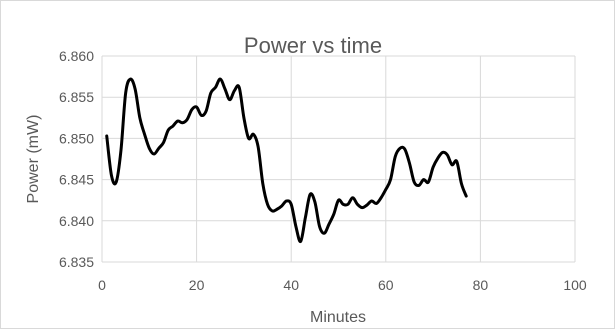  Describe the element at coordinates (338, 317) in the screenshot. I see `x-axis-label: Minutes` at that location.